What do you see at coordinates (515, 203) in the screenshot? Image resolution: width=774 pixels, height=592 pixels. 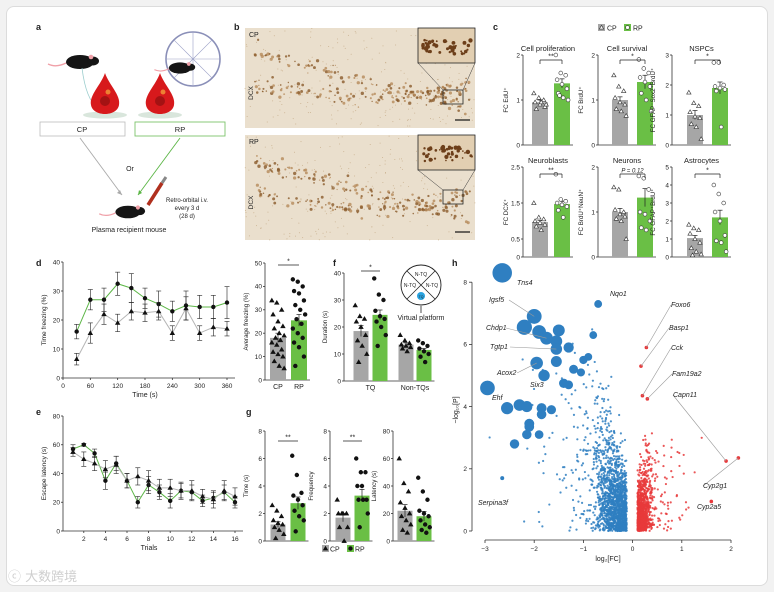 I see `y-tick-label: 1.5` at bounding box center [515, 203].